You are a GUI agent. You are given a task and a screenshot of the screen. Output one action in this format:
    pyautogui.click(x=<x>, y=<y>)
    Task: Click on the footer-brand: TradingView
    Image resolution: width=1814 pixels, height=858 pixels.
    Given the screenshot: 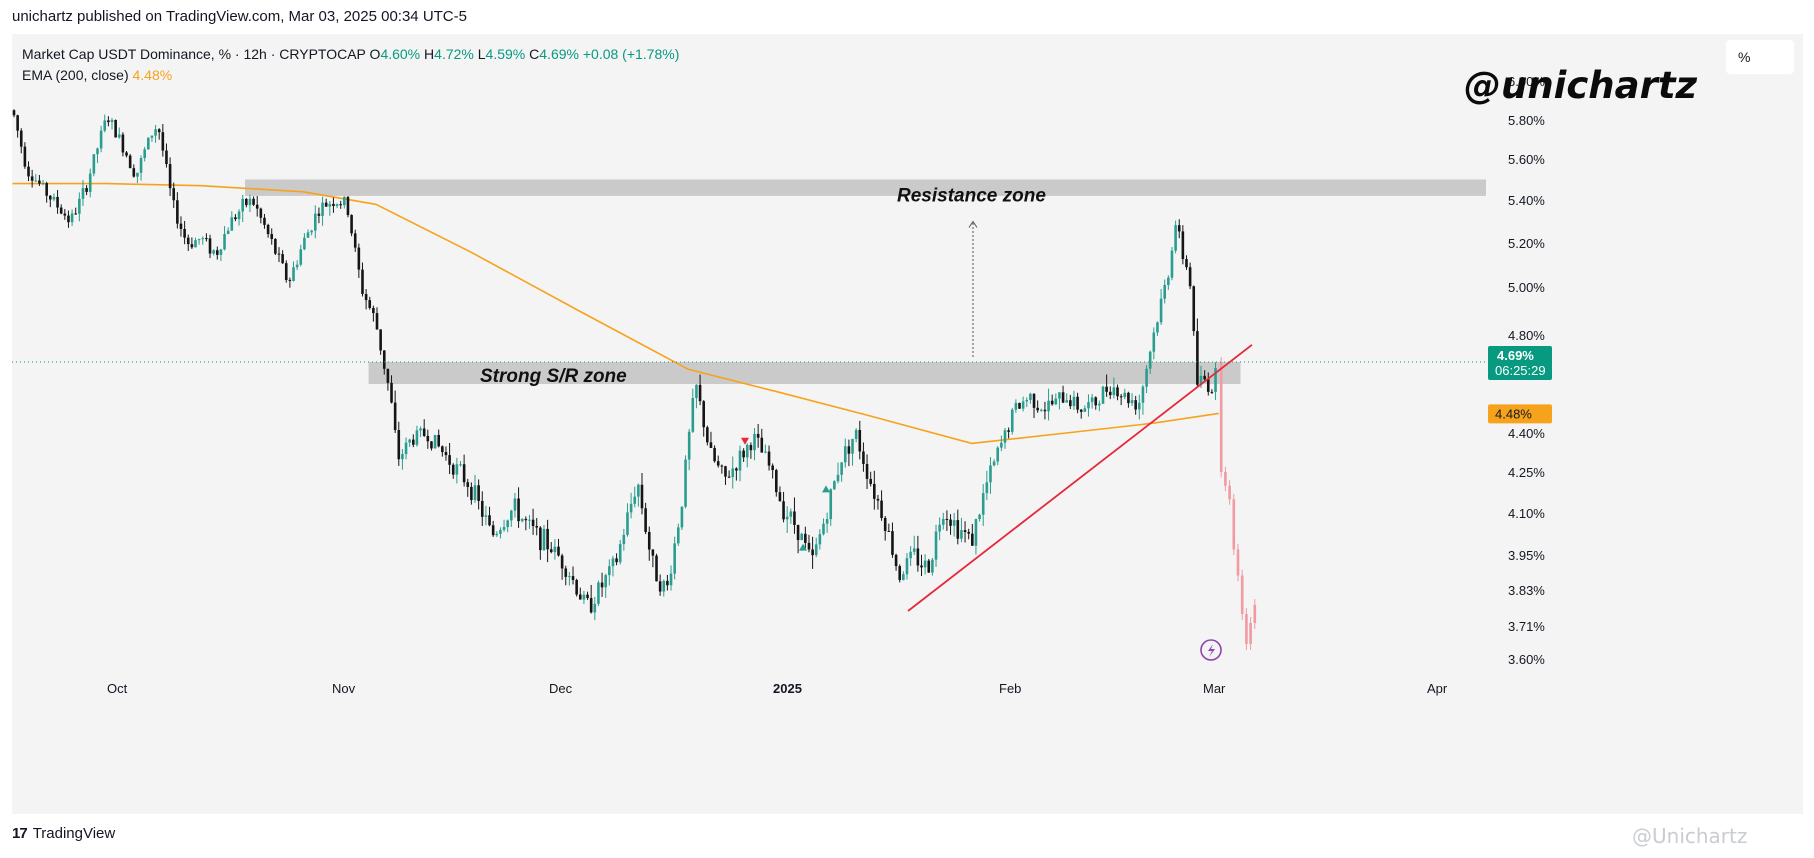 What is the action you would take?
    pyautogui.click(x=74, y=833)
    